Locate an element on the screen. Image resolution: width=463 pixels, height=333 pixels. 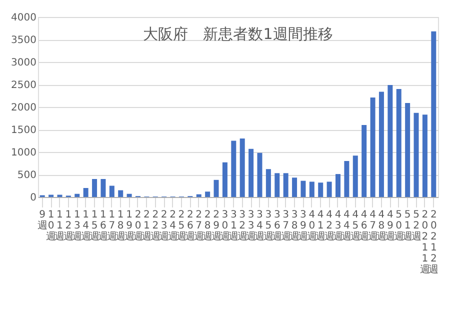
y-tick-label: 500 is located at coordinates (26, 175).